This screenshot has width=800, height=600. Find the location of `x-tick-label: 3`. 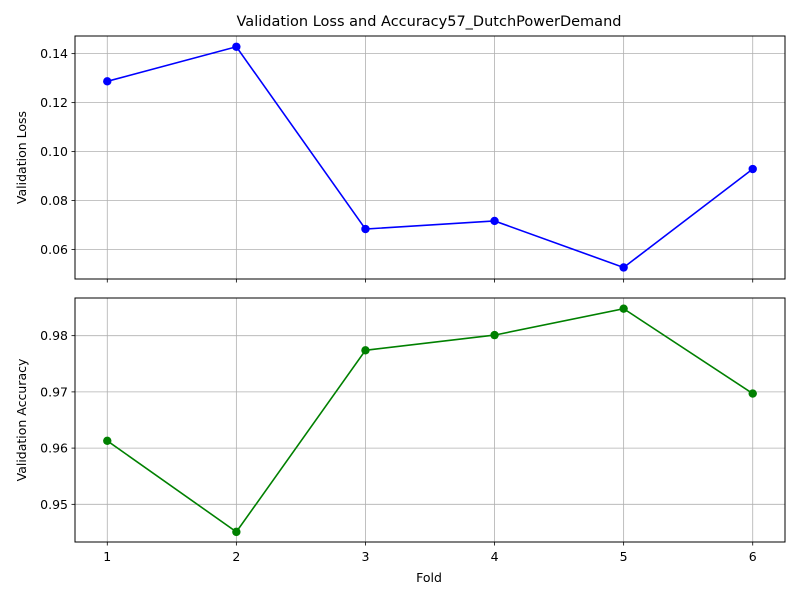

x-tick-label: 3 is located at coordinates (365, 556).